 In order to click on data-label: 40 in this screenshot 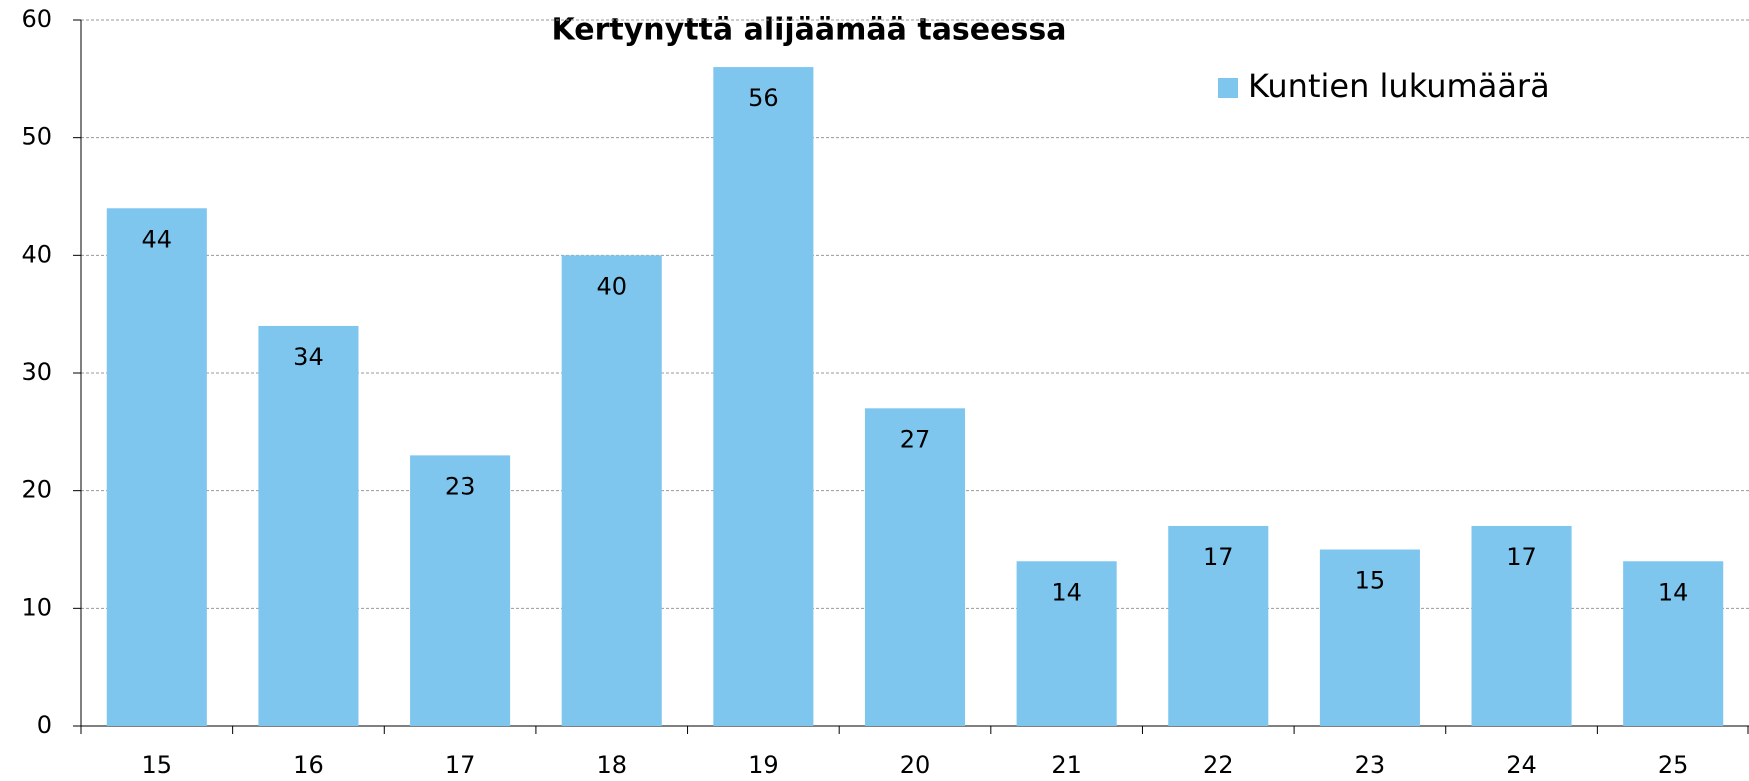, I will do `click(611, 286)`.